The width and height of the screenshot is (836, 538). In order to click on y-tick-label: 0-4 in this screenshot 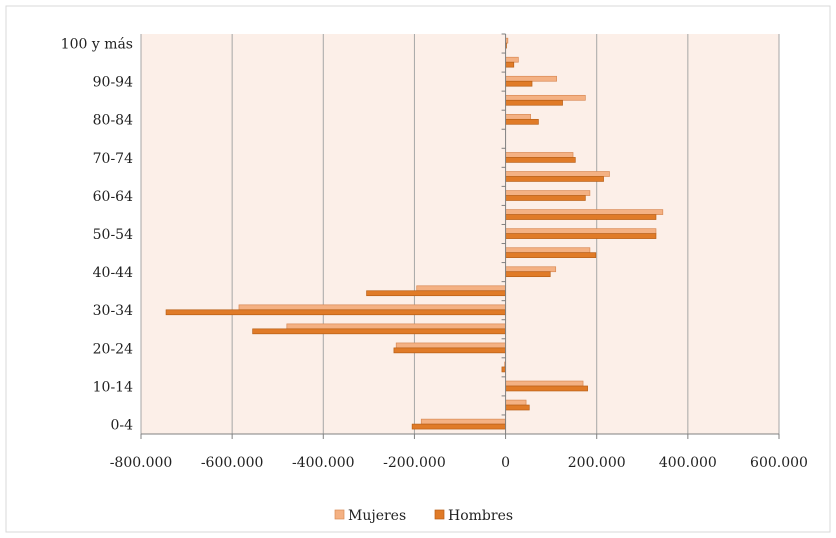, I will do `click(121, 425)`.